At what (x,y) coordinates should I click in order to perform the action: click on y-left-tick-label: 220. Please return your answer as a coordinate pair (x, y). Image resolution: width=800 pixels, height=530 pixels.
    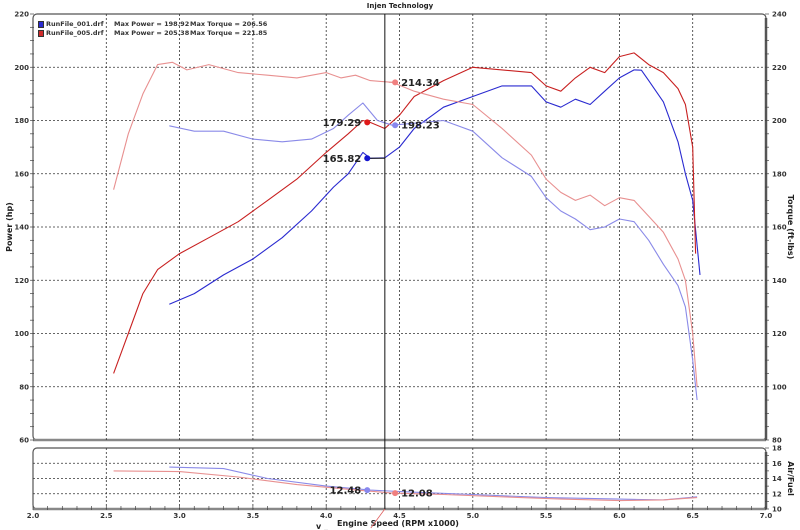
    Looking at the image, I should click on (21, 15).